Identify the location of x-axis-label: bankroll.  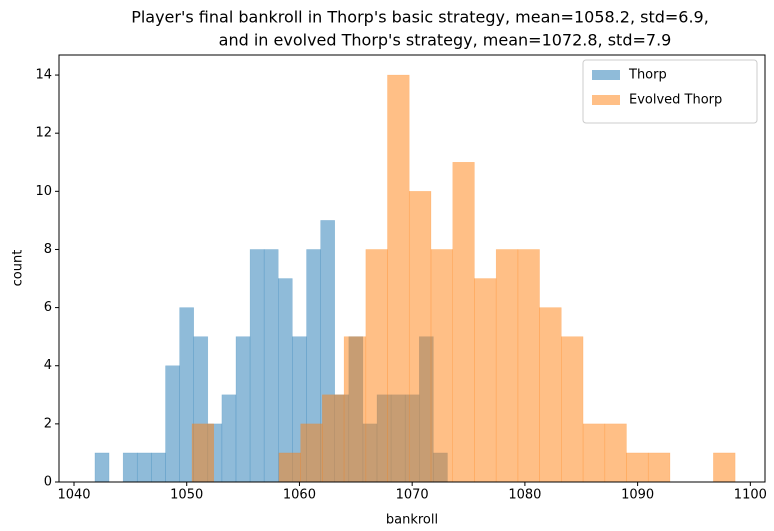
(412, 520).